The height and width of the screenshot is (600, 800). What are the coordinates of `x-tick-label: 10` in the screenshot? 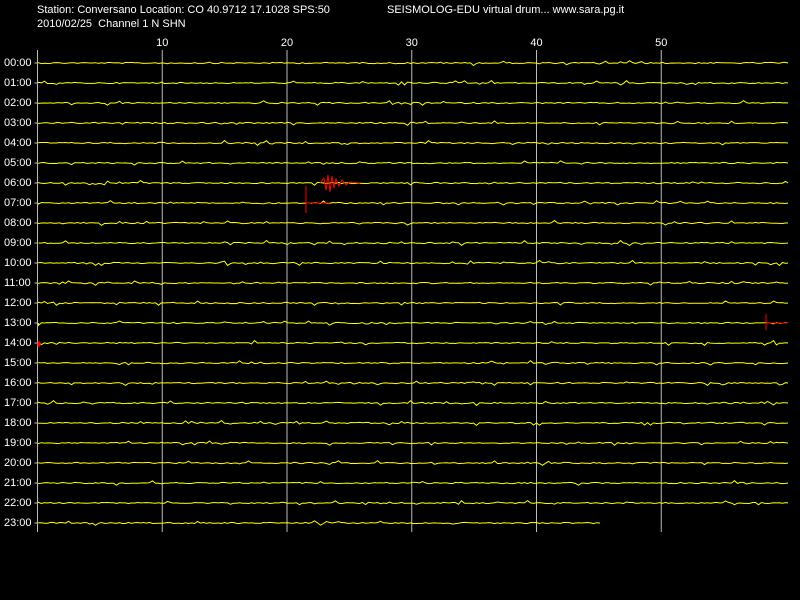 It's located at (162, 43).